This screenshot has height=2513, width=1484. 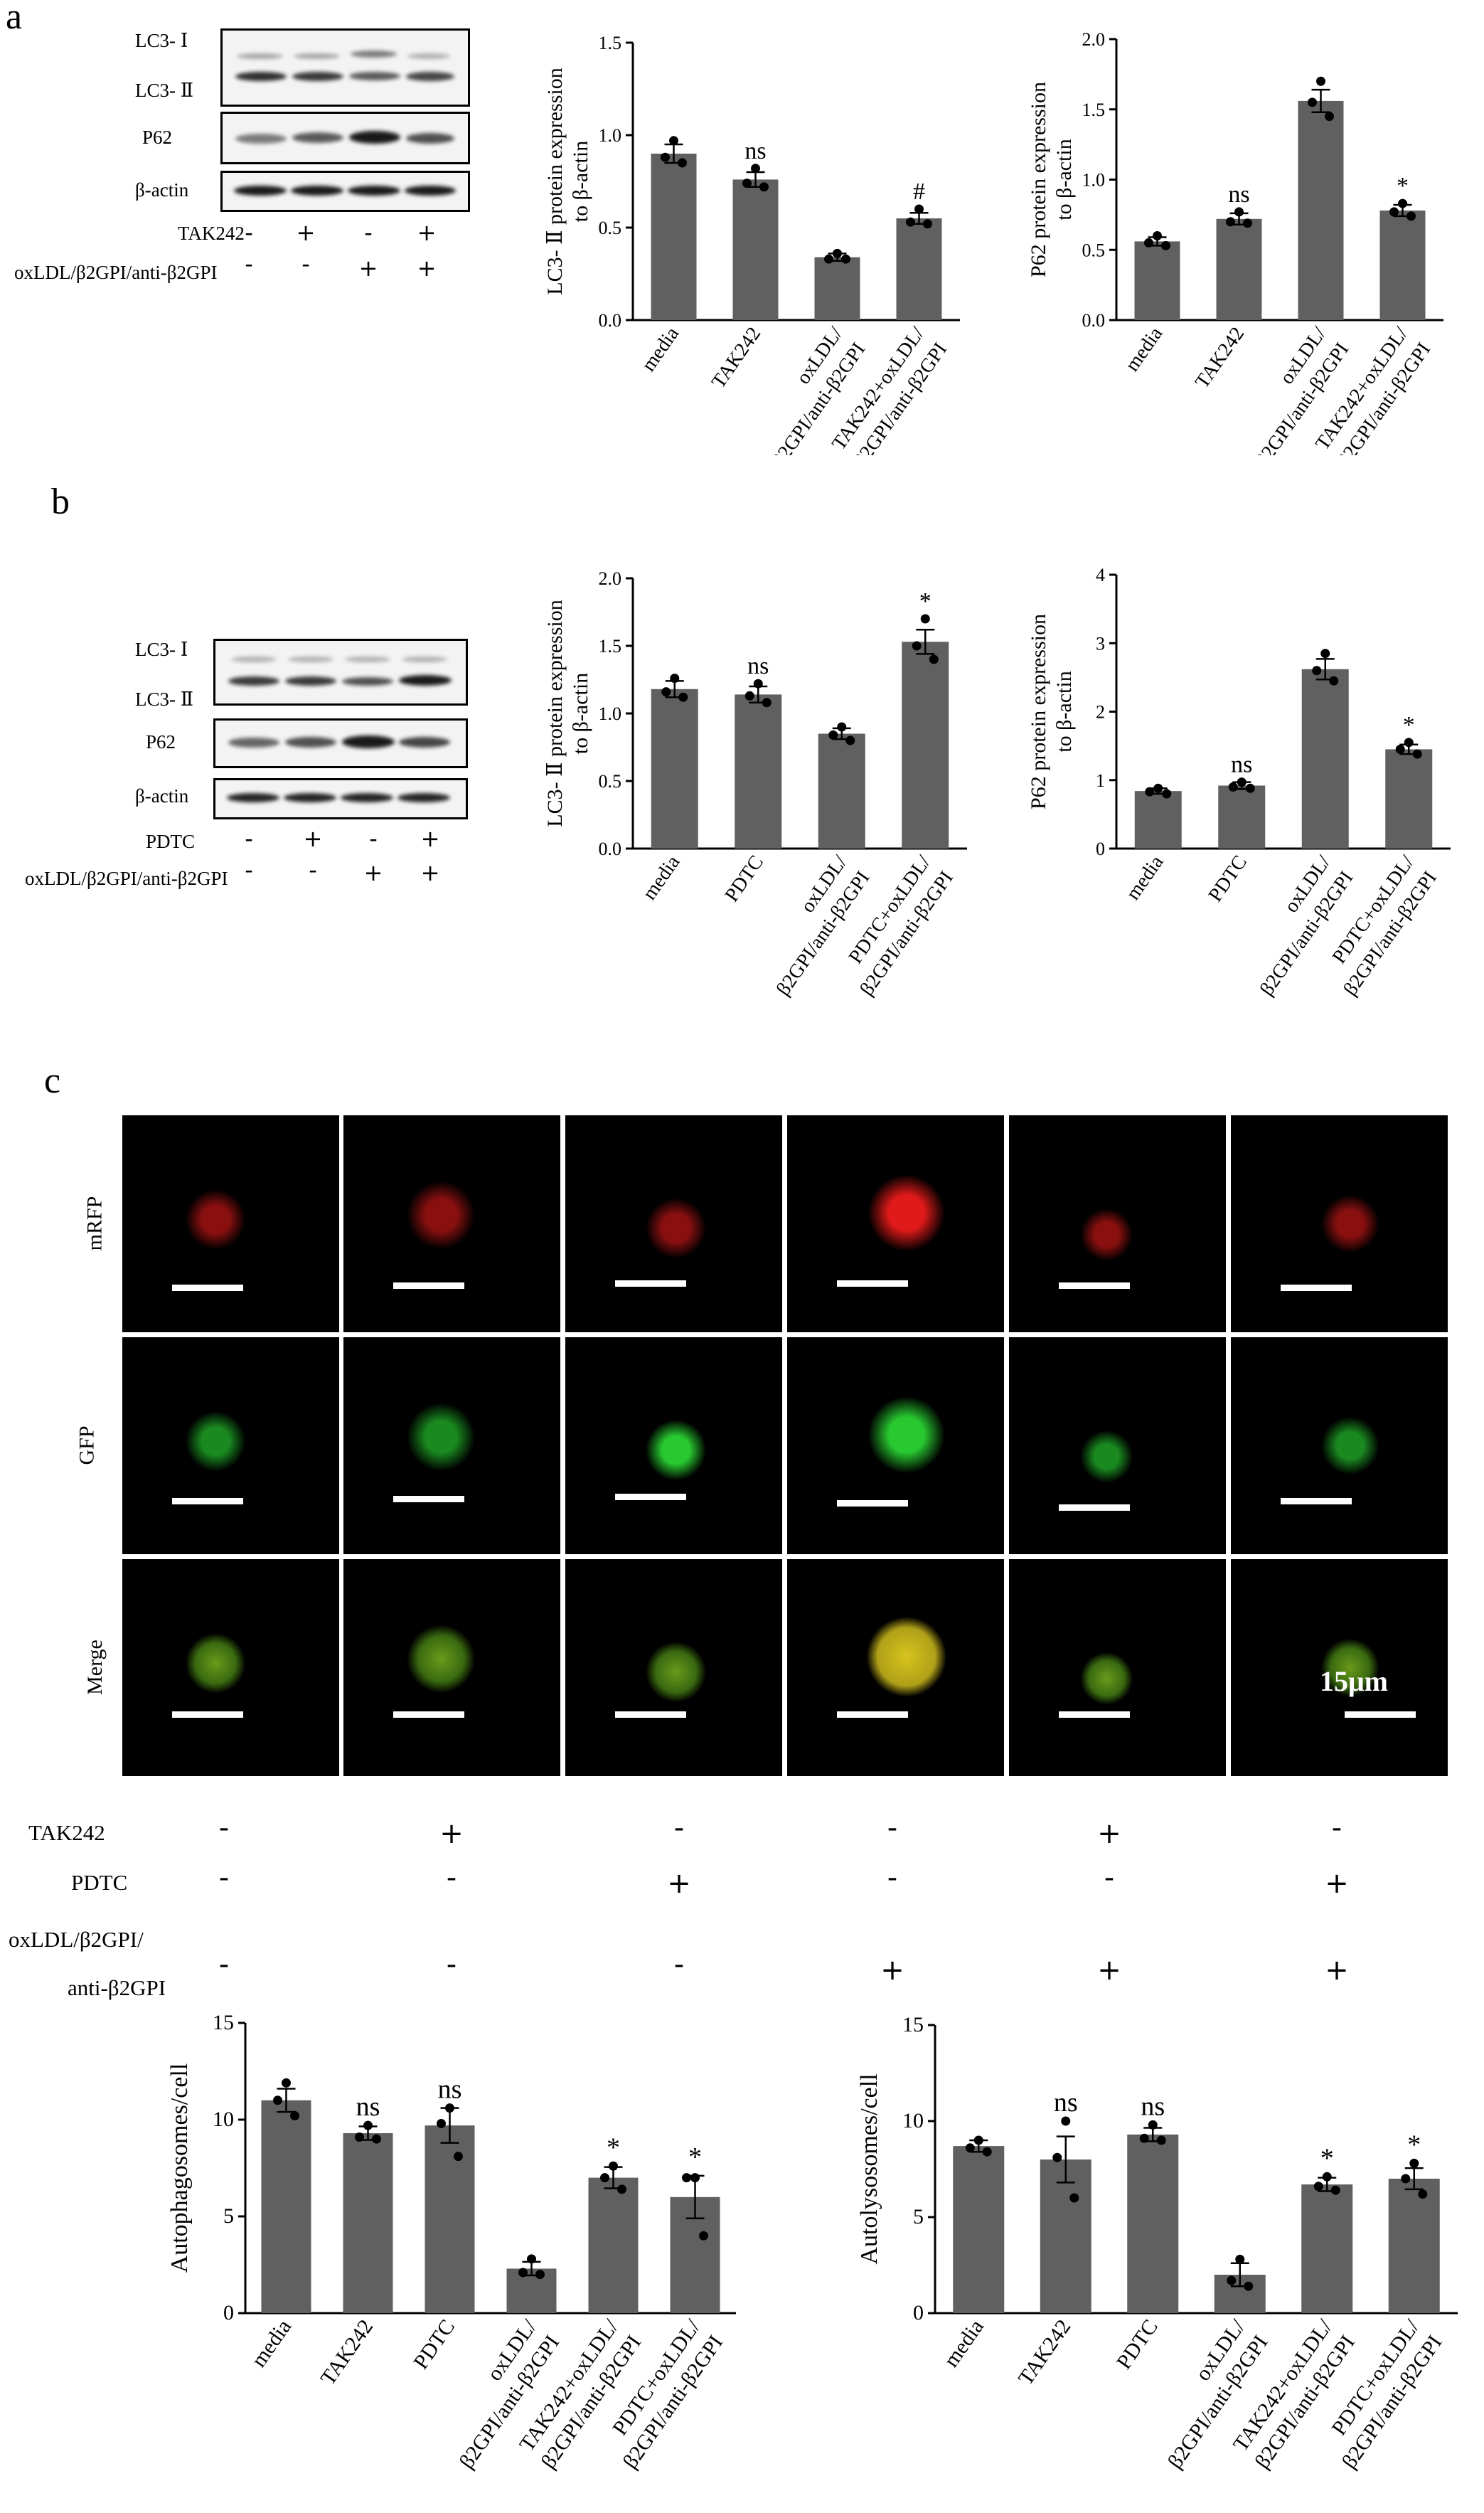 I want to click on panel-letter-c: c, so click(x=52, y=1081).